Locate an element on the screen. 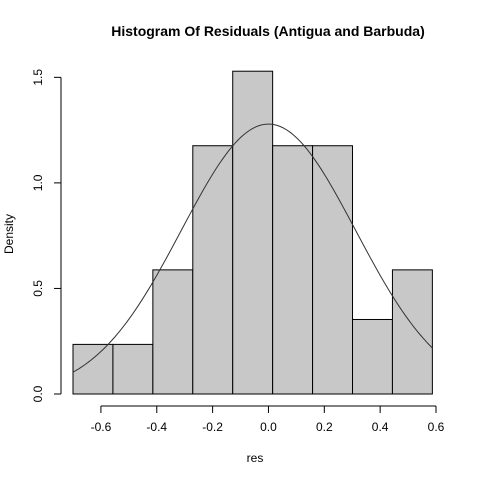  x-axis: -0.6 -0.4 -0.2 0.0 0.2 0.4 0.6 is located at coordinates (268, 419).